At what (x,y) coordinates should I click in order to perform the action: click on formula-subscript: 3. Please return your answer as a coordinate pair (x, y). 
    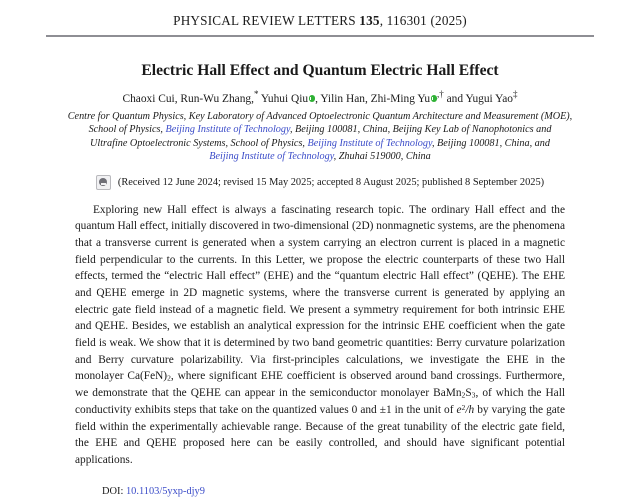
    Looking at the image, I should click on (473, 395).